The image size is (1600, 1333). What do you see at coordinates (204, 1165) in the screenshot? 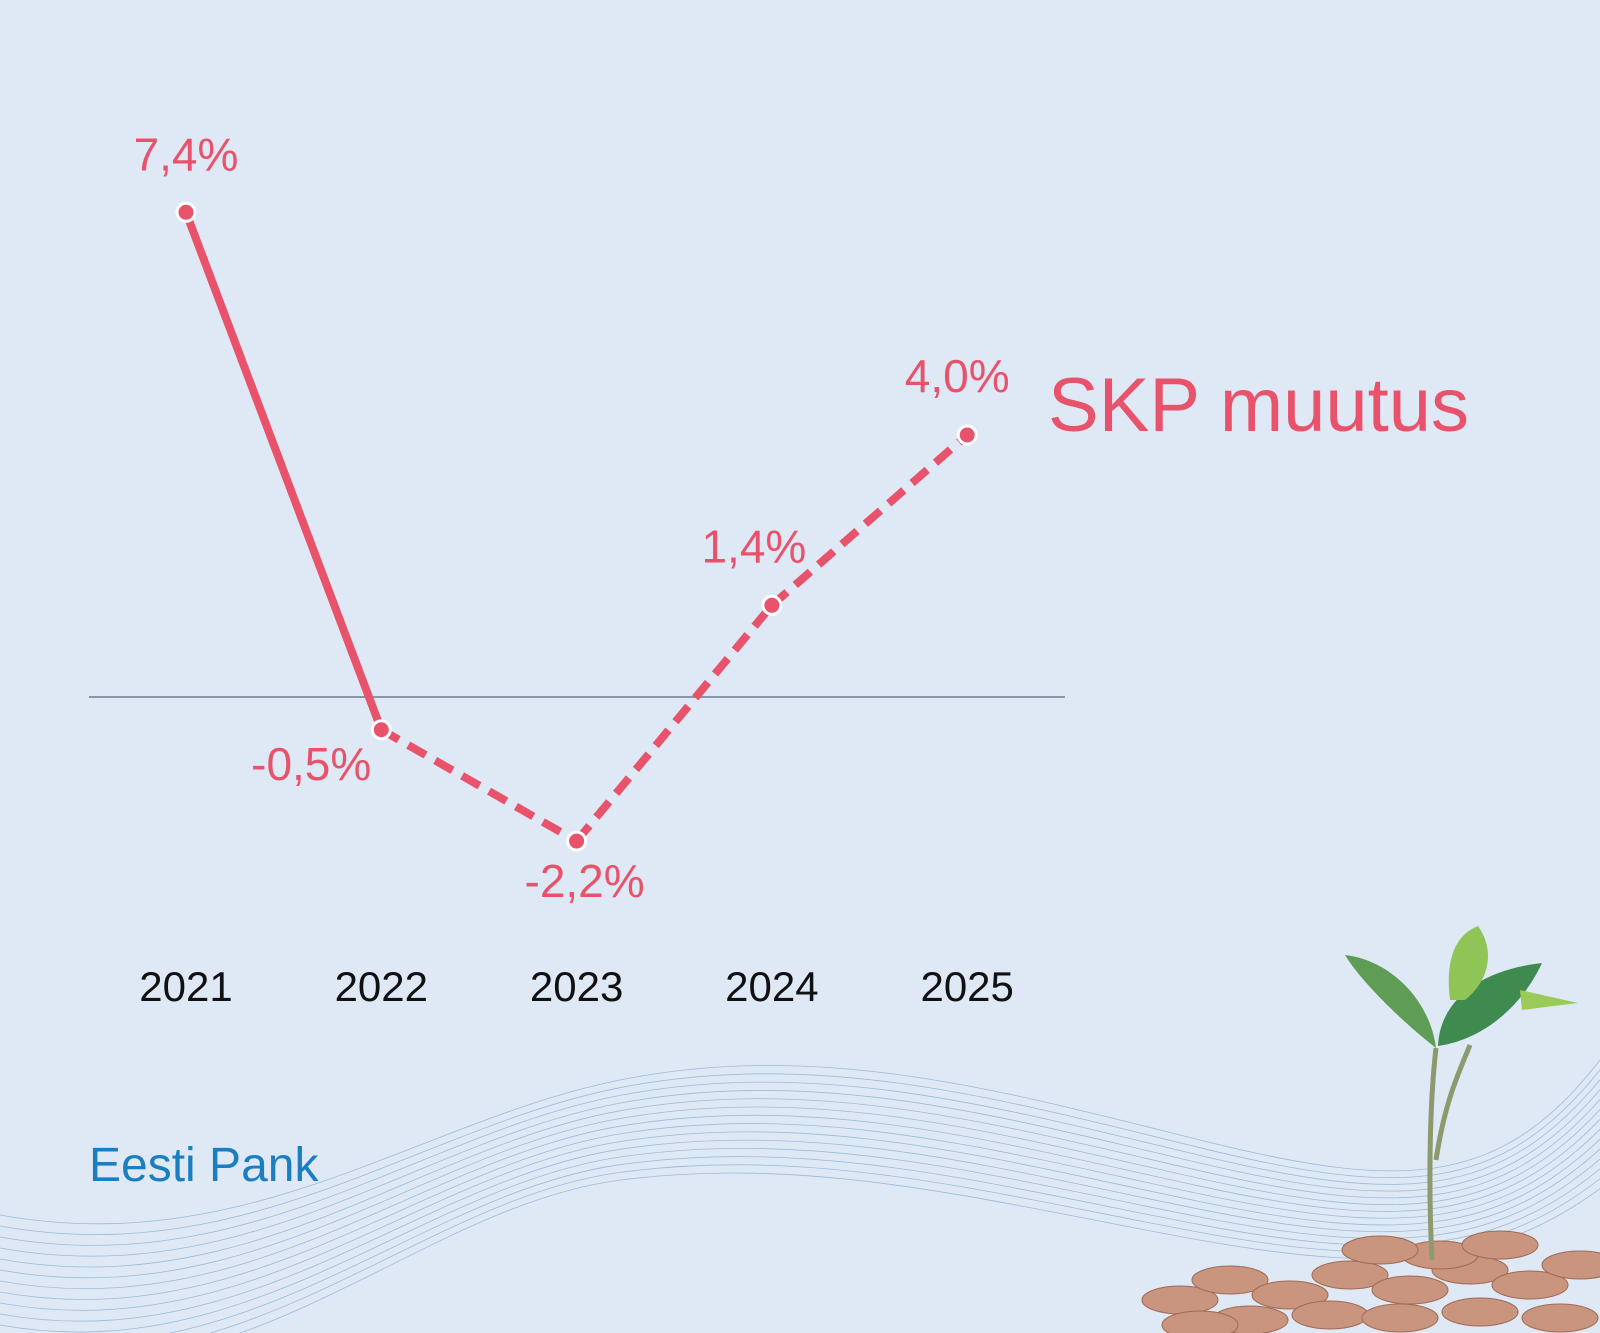
I see `brand-logo-text: Eesti Pank` at bounding box center [204, 1165].